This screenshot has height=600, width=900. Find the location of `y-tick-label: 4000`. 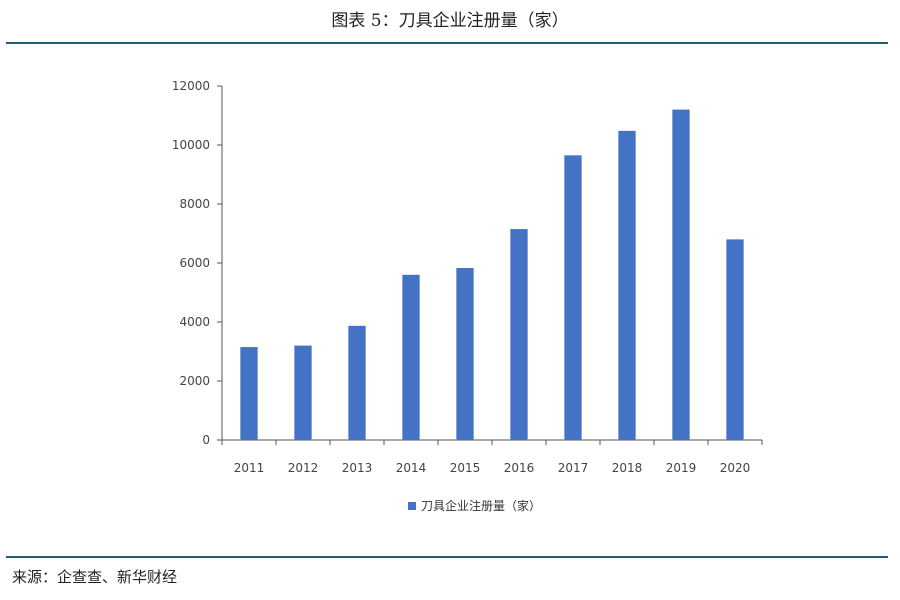

y-tick-label: 4000 is located at coordinates (194, 322).